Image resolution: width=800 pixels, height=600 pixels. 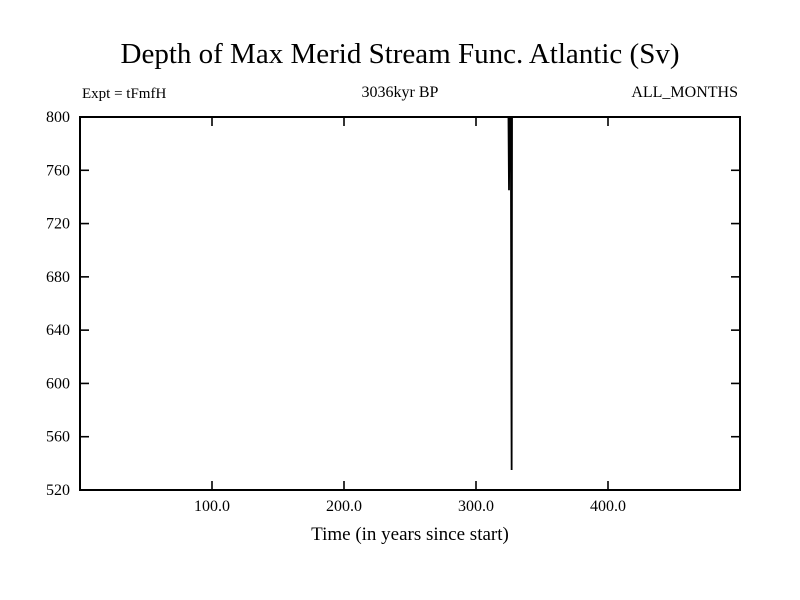 What do you see at coordinates (212, 506) in the screenshot?
I see `tick-label: 100.0` at bounding box center [212, 506].